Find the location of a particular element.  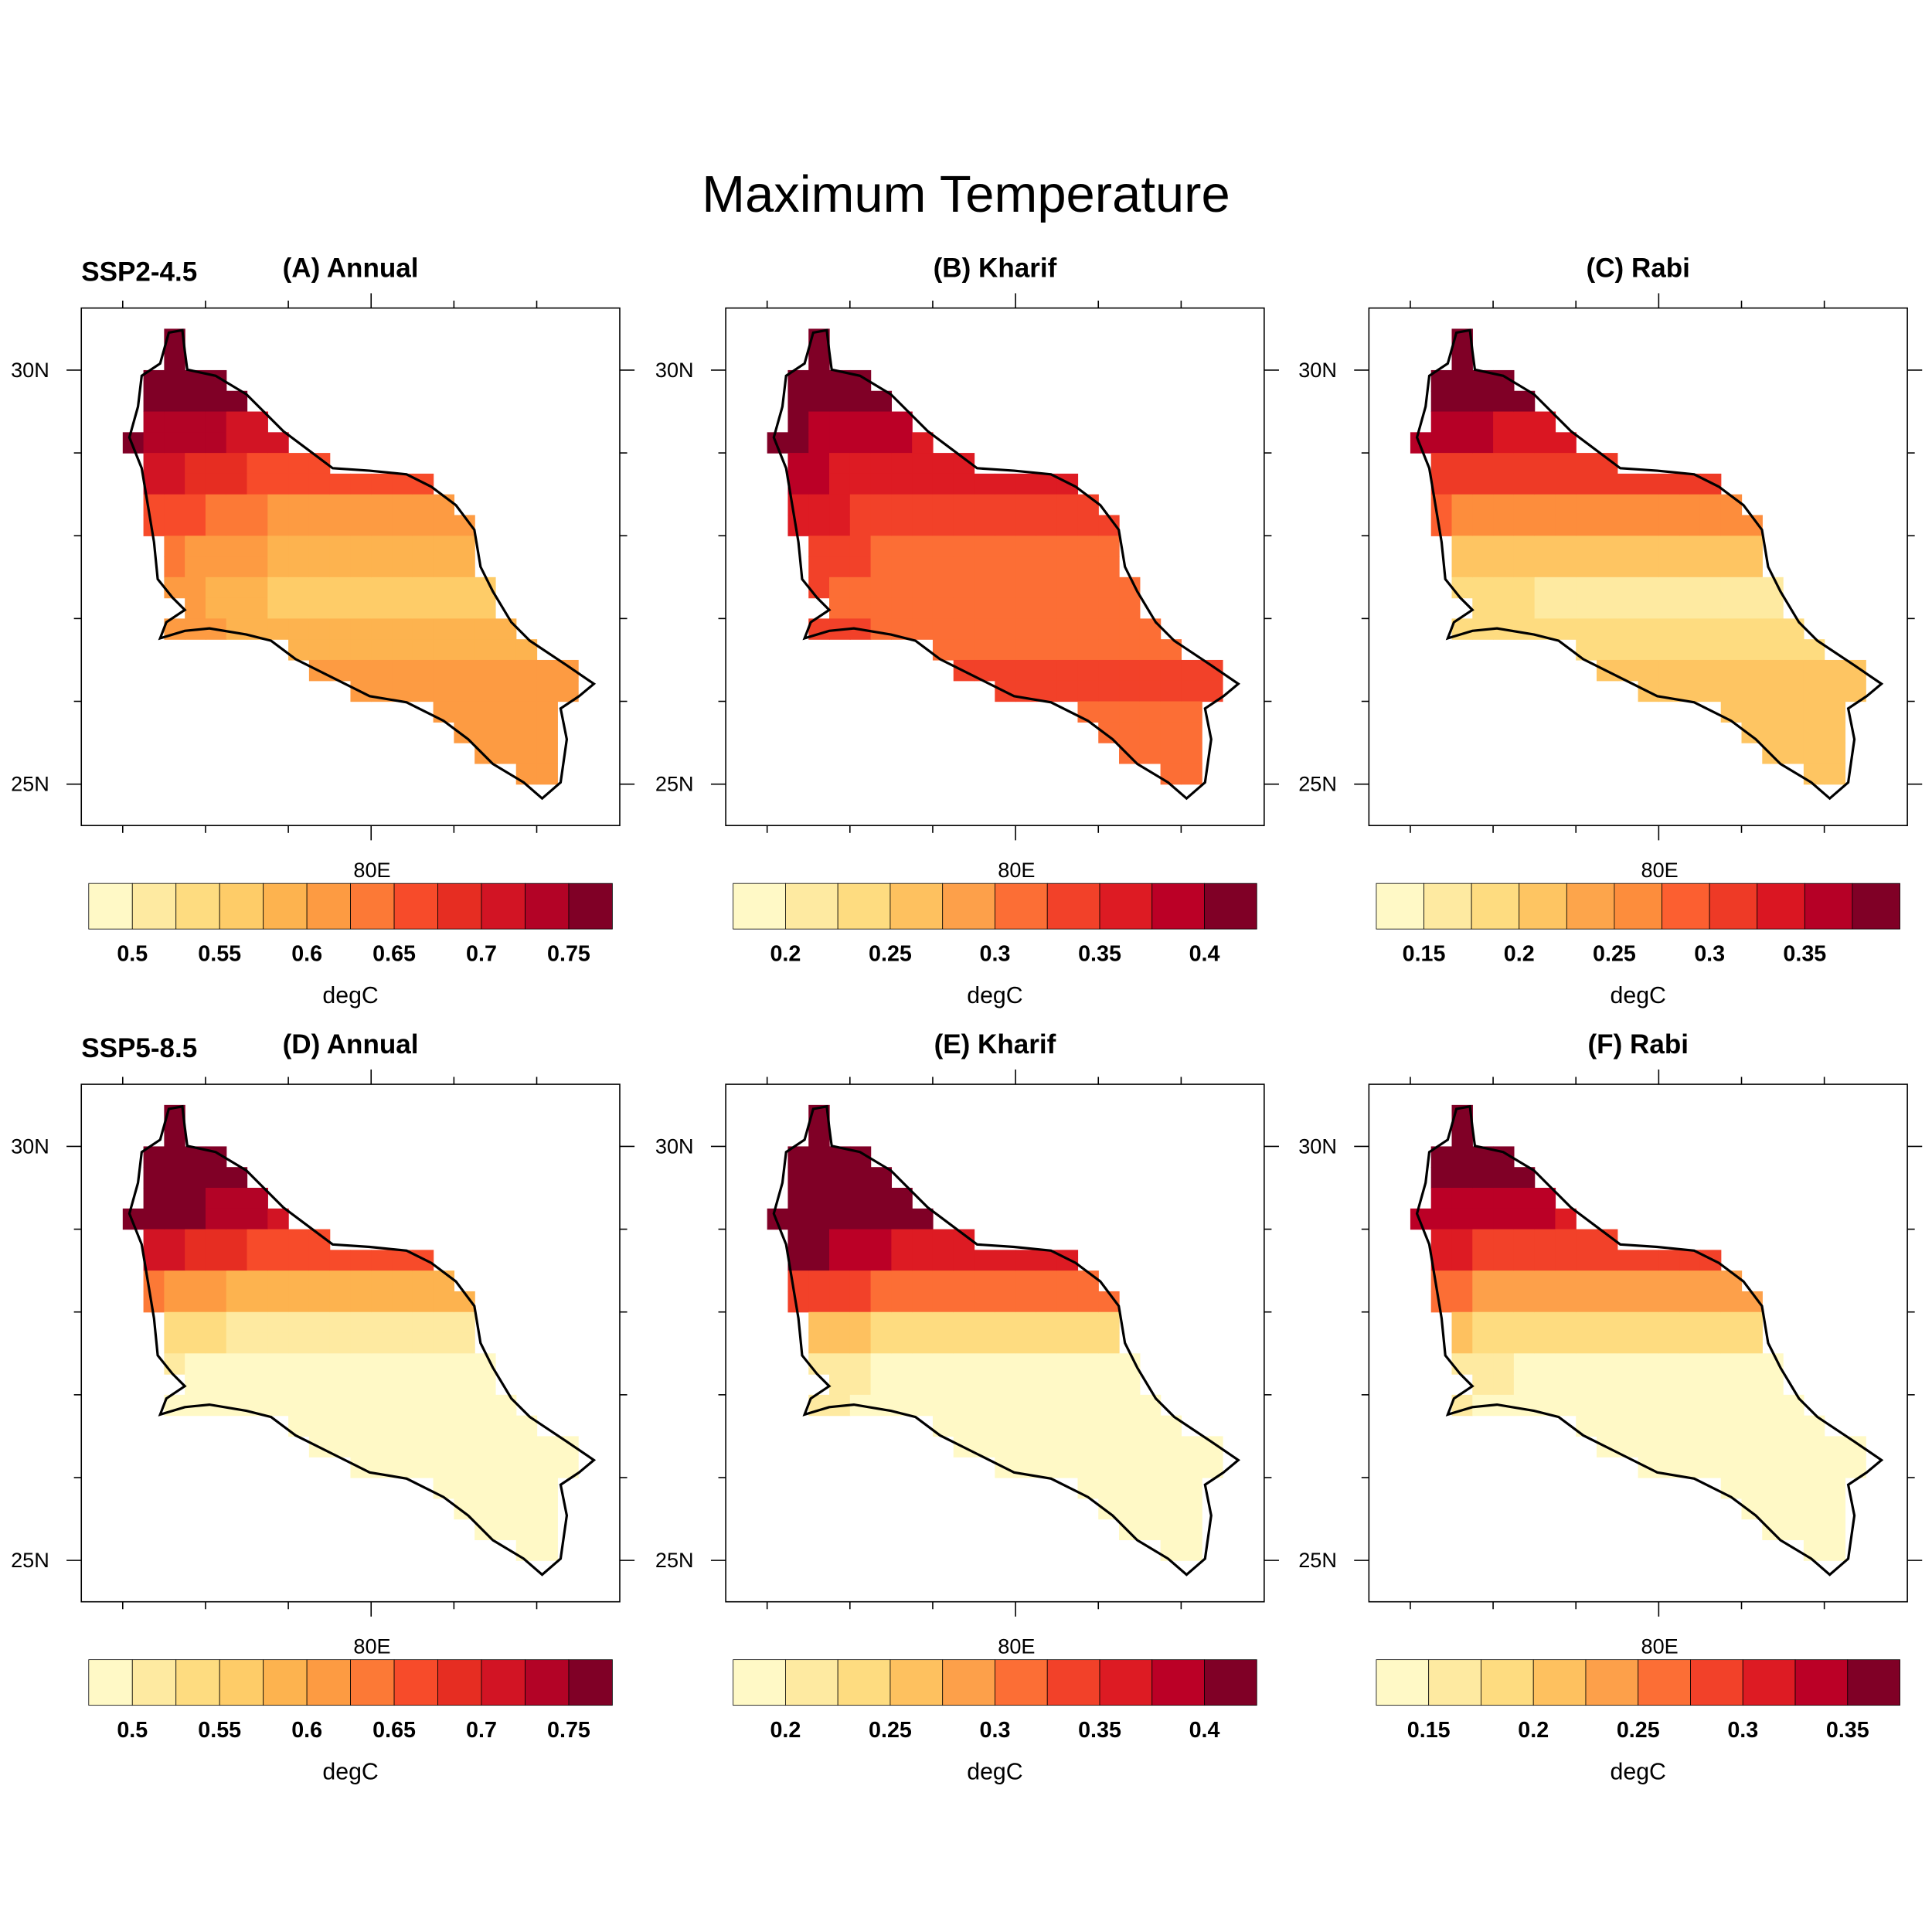

grid-cells is located at coordinates (351, 556).